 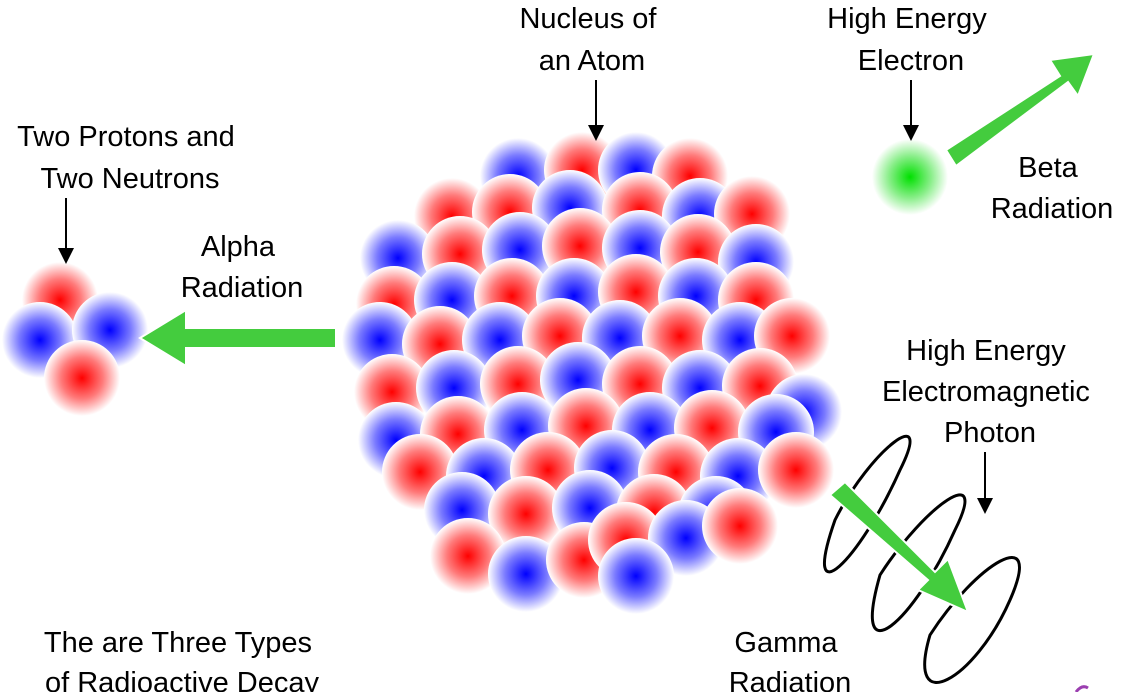 What do you see at coordinates (591, 40) in the screenshot?
I see `nucleus-label: Nucleus of an Atom` at bounding box center [591, 40].